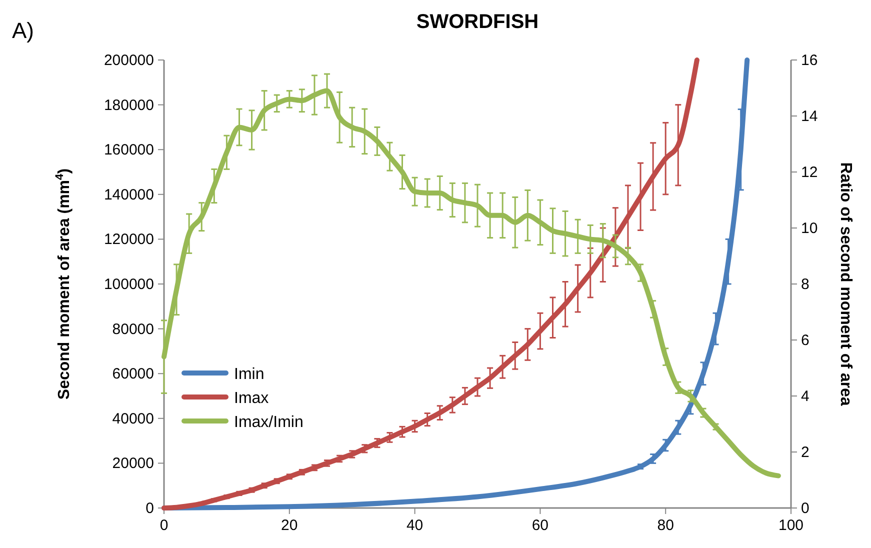 The height and width of the screenshot is (548, 871). I want to click on y2-tick-label: 8, so click(805, 284).